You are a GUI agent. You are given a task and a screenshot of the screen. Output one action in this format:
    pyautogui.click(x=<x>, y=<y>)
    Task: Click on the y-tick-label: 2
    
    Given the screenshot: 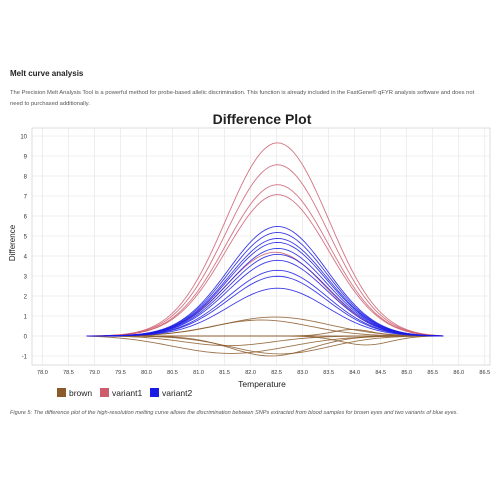 What is the action you would take?
    pyautogui.click(x=26, y=298)
    